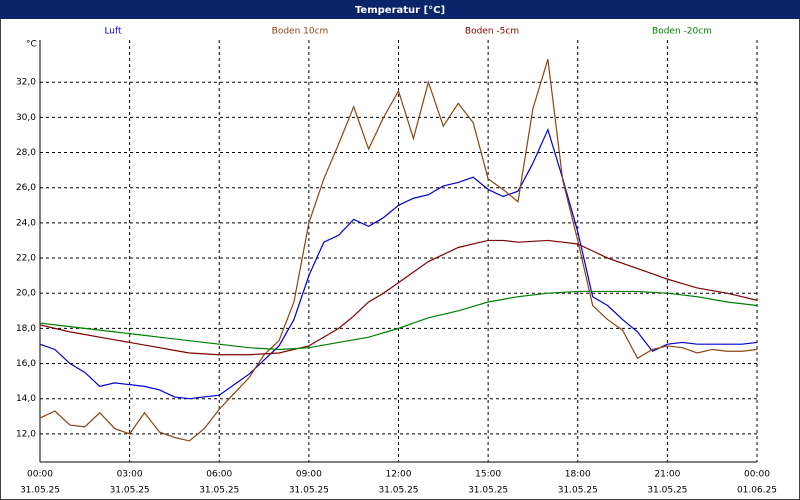  I want to click on y-tick-label: 18,0, so click(26, 329).